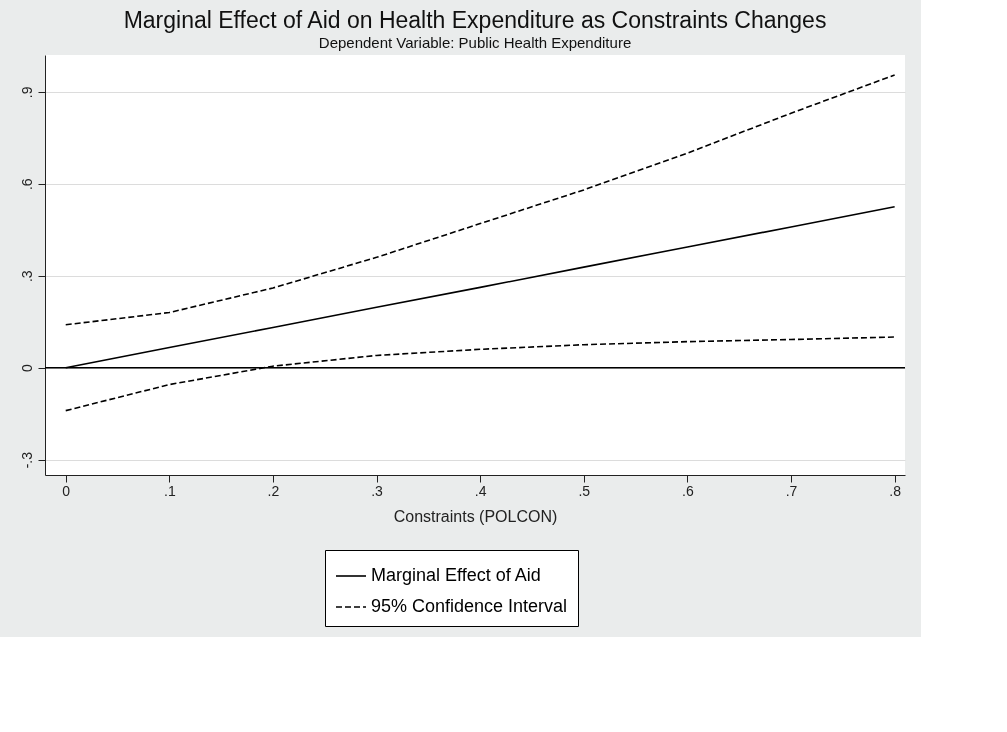  Describe the element at coordinates (377, 490) in the screenshot. I see `x-tick-label: .3` at that location.